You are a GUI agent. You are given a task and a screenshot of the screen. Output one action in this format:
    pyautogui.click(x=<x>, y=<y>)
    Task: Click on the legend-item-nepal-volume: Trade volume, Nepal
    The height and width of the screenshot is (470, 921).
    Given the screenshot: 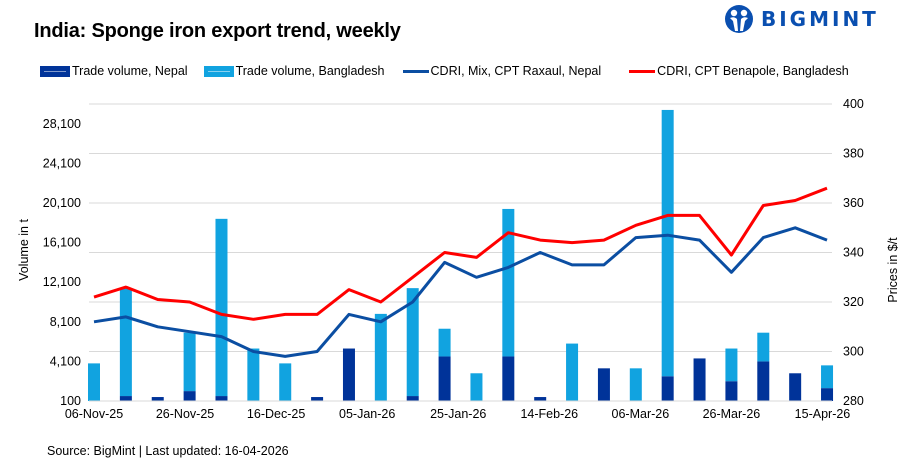 What is the action you would take?
    pyautogui.click(x=114, y=71)
    